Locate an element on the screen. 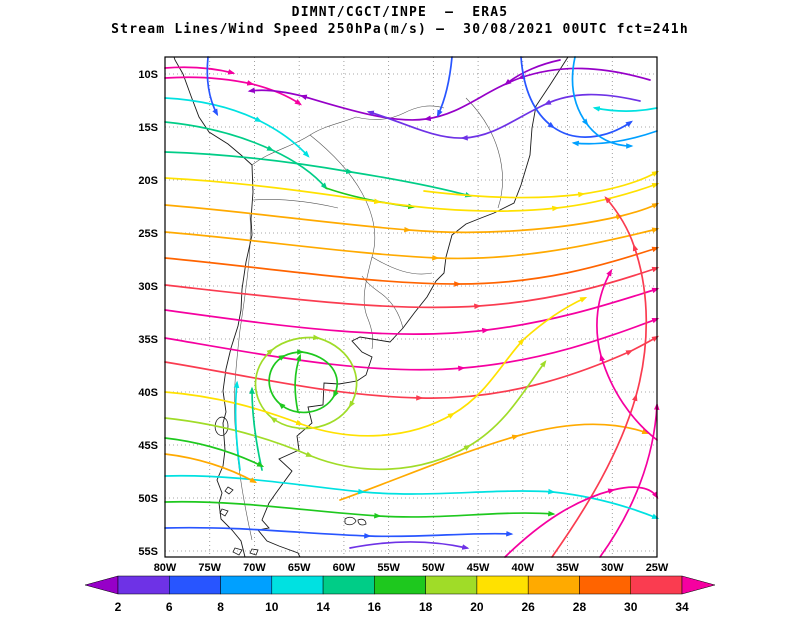 The image size is (800, 618). x-tick-label: 30W is located at coordinates (612, 568).